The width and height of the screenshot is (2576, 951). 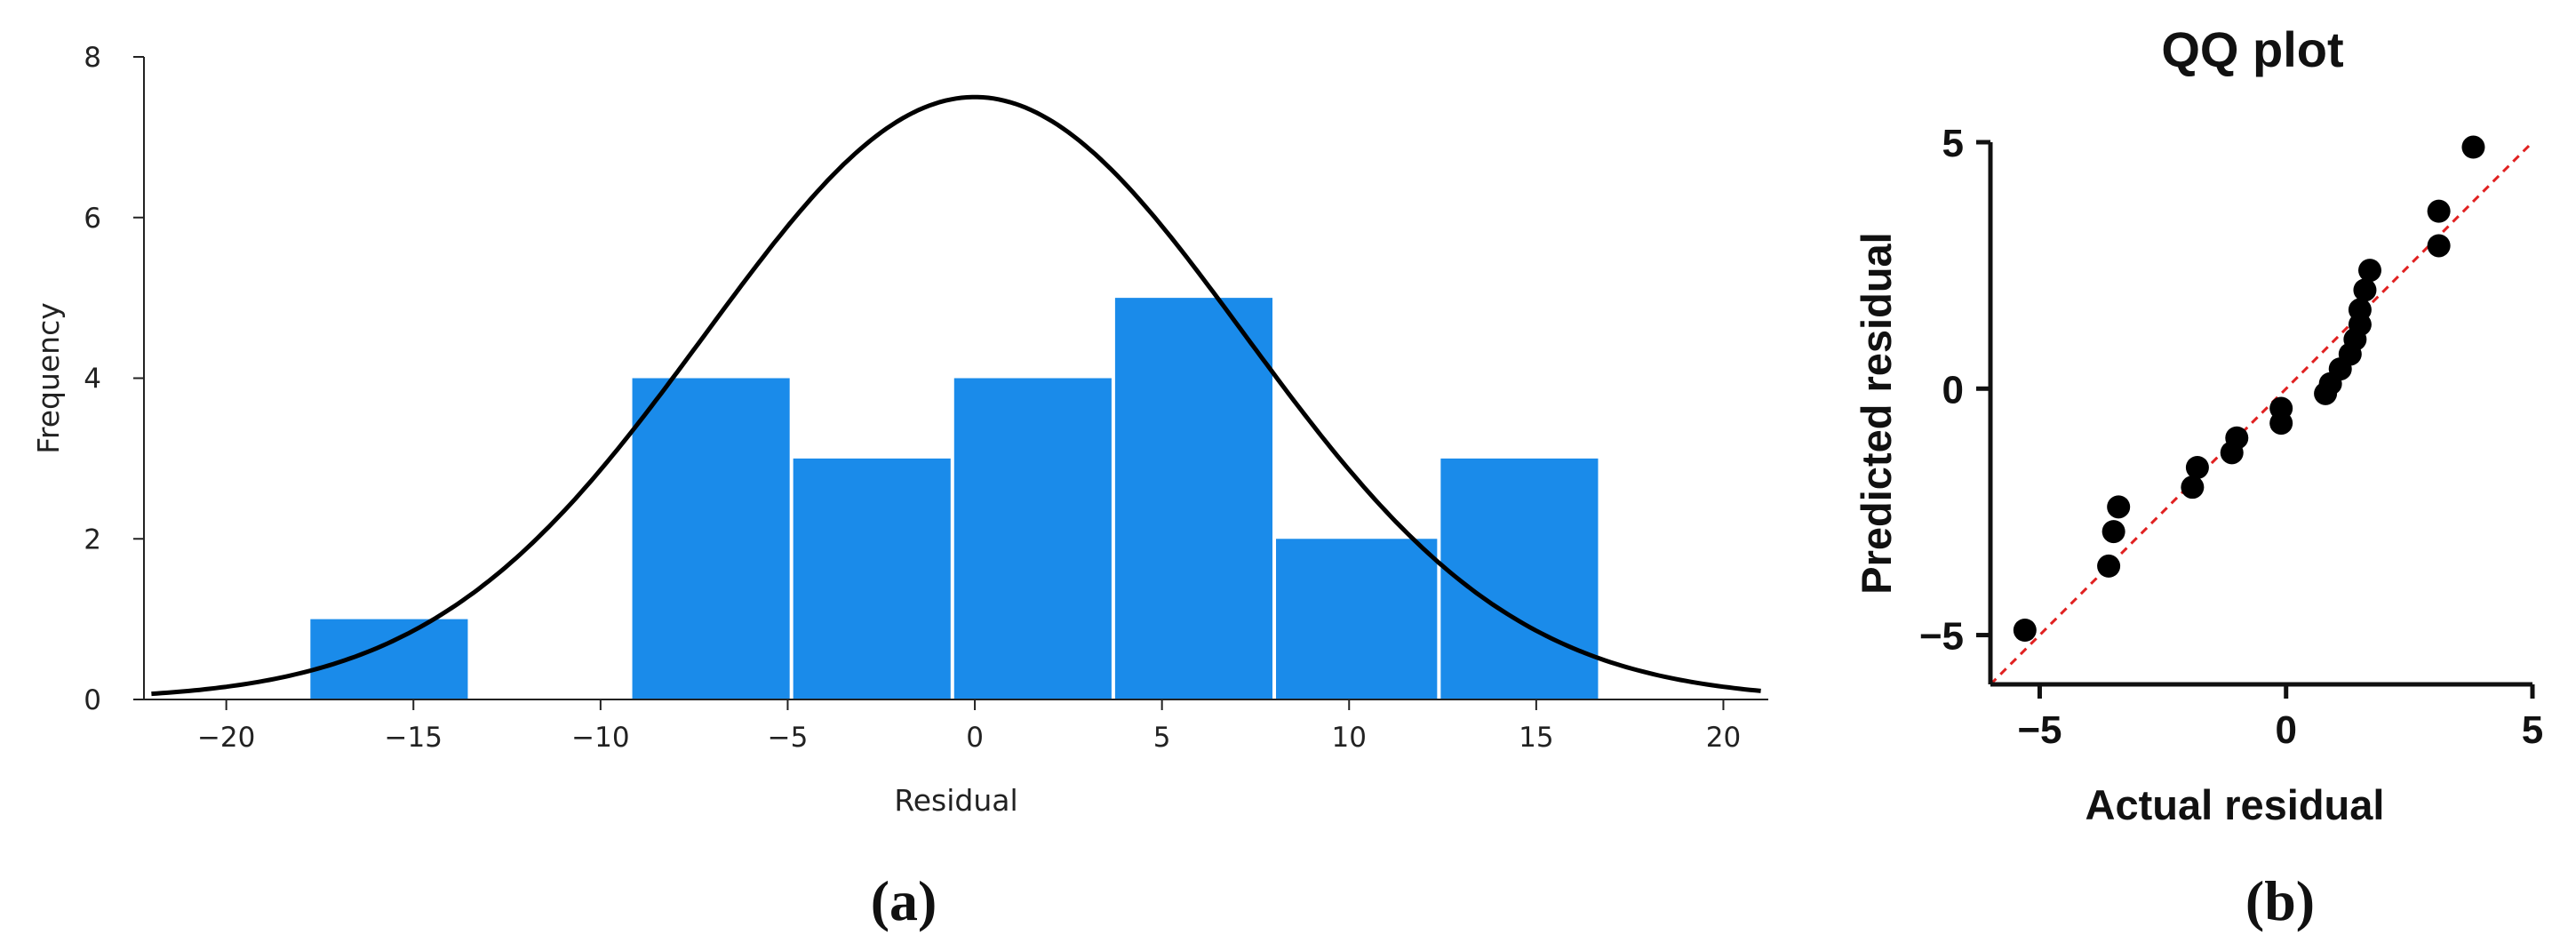 What do you see at coordinates (92, 539) in the screenshot?
I see `y-tick-label: 2` at bounding box center [92, 539].